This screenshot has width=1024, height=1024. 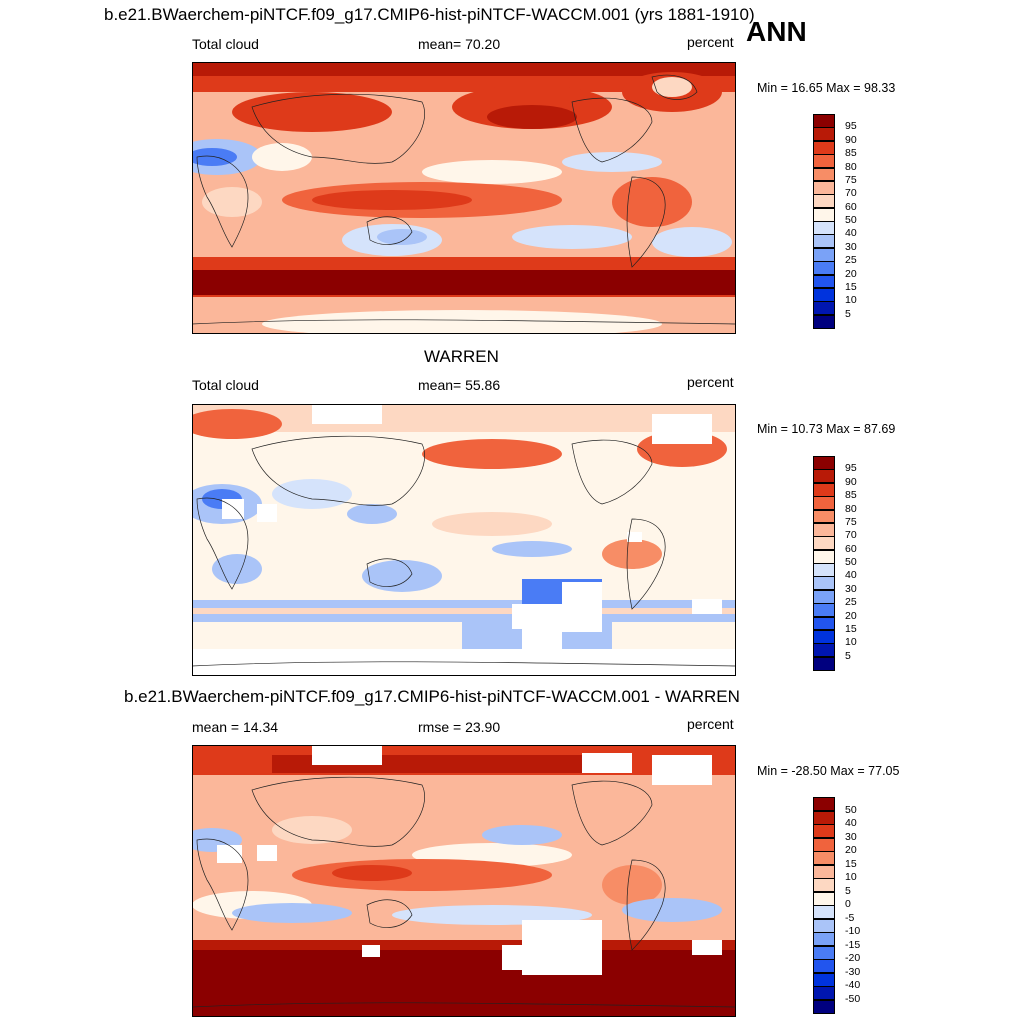 I want to click on colorbar-tick-label: -20, so click(x=853, y=958).